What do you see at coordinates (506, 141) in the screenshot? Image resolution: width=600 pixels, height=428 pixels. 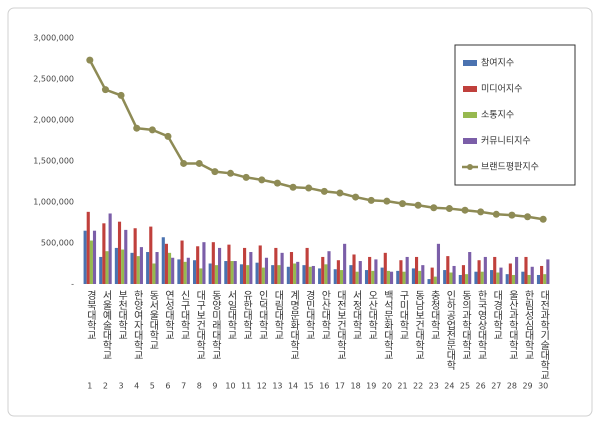 I see `legend-label: 커뮤니티지수` at bounding box center [506, 141].